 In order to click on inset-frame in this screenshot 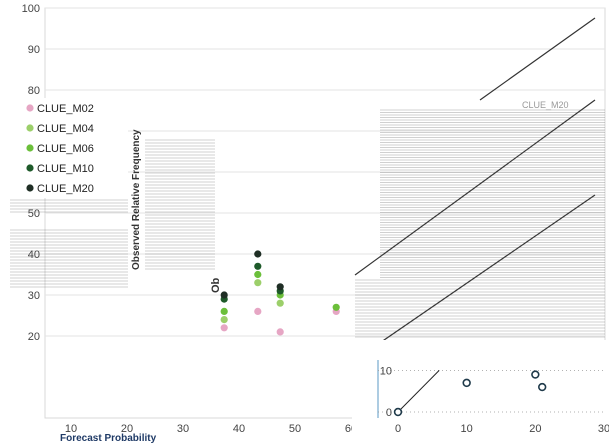, I will do `click(480, 391)`.